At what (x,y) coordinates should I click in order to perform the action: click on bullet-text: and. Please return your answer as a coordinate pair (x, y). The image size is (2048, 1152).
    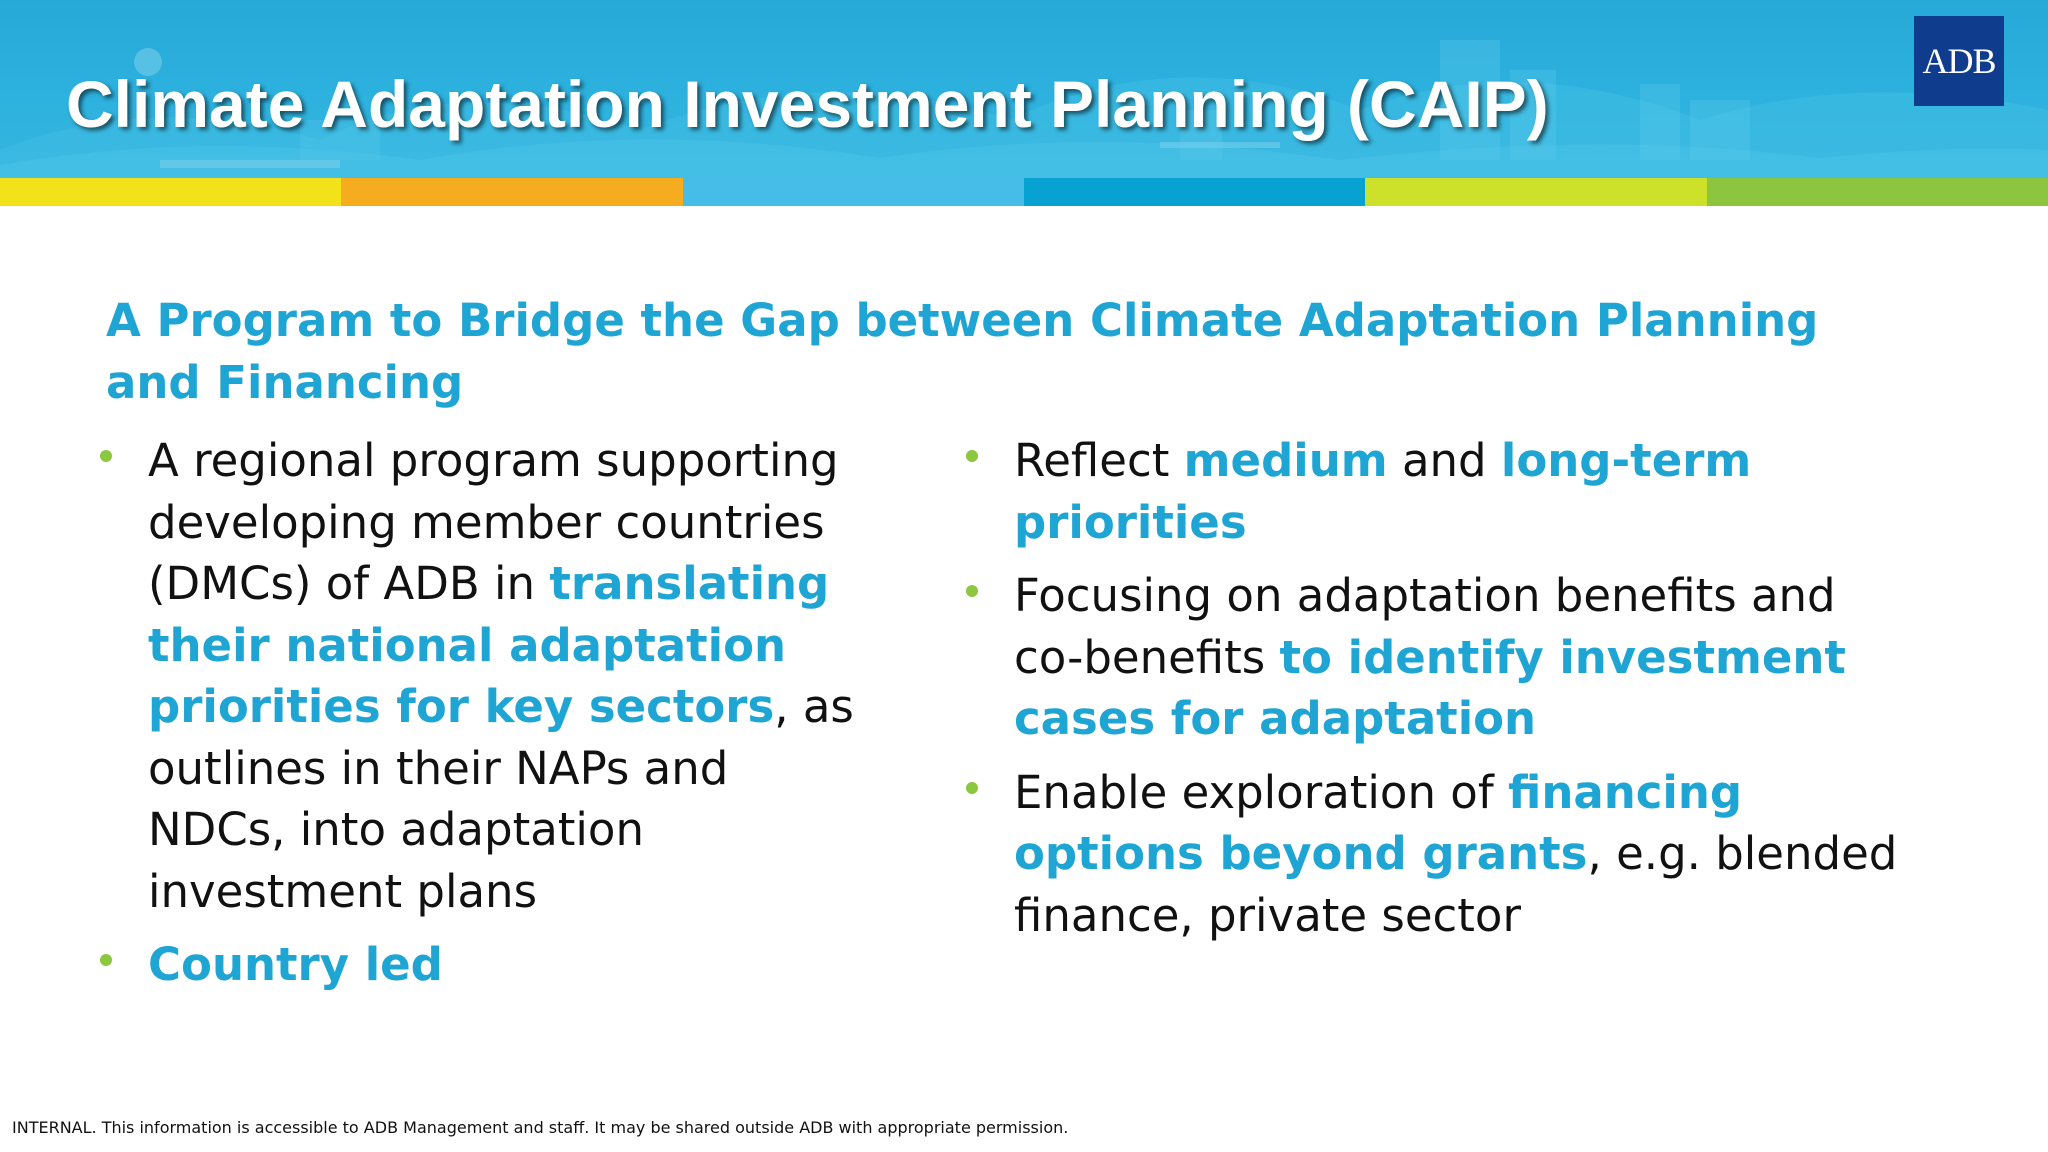
    Looking at the image, I should click on (1444, 460).